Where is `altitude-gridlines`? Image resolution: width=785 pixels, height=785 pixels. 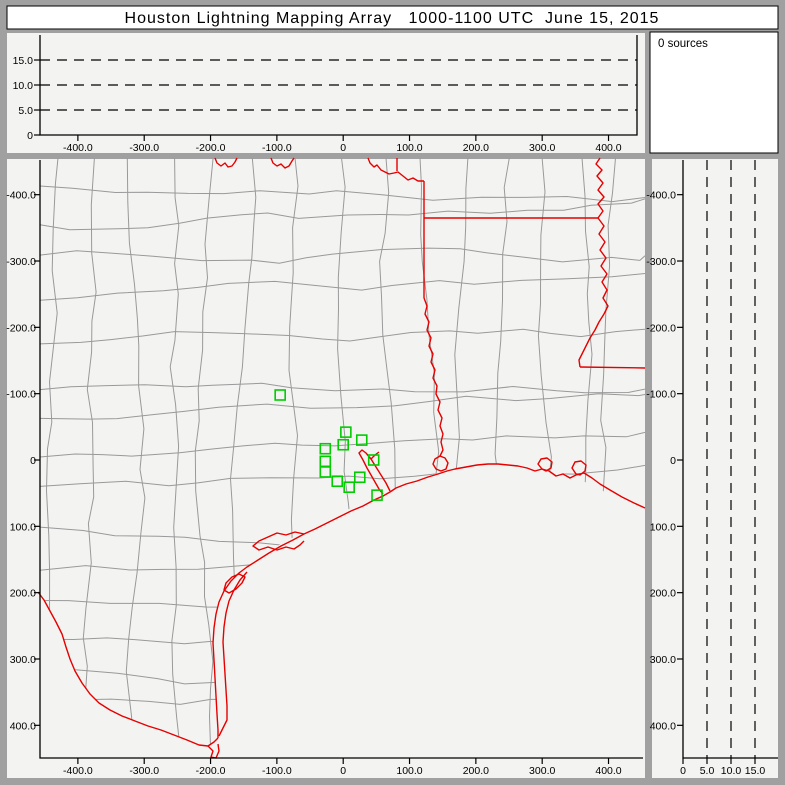
altitude-gridlines is located at coordinates (338, 85).